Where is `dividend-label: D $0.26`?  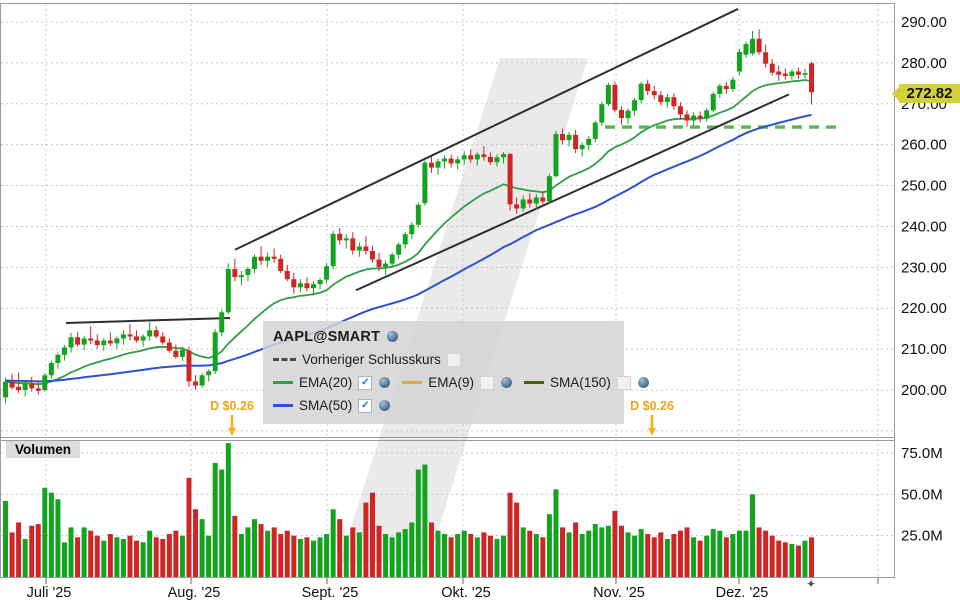
dividend-label: D $0.26 is located at coordinates (232, 406).